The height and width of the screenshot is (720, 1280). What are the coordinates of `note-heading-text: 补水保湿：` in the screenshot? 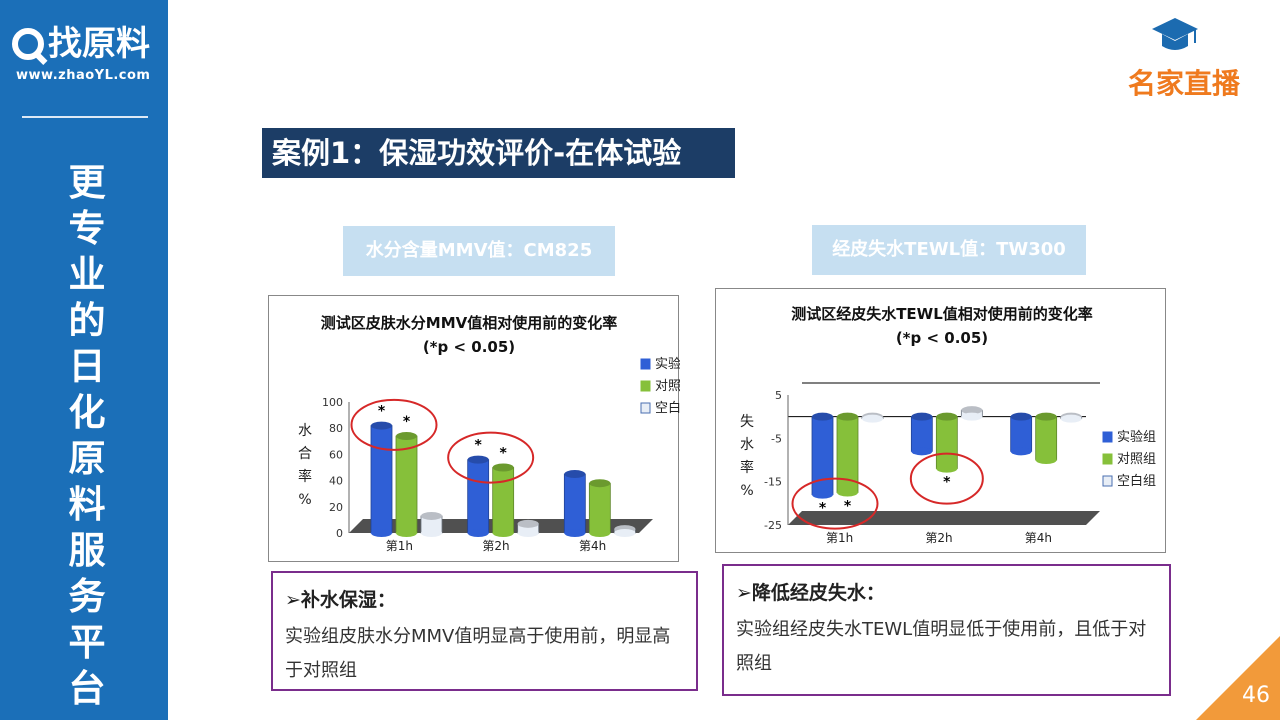 It's located at (348, 600).